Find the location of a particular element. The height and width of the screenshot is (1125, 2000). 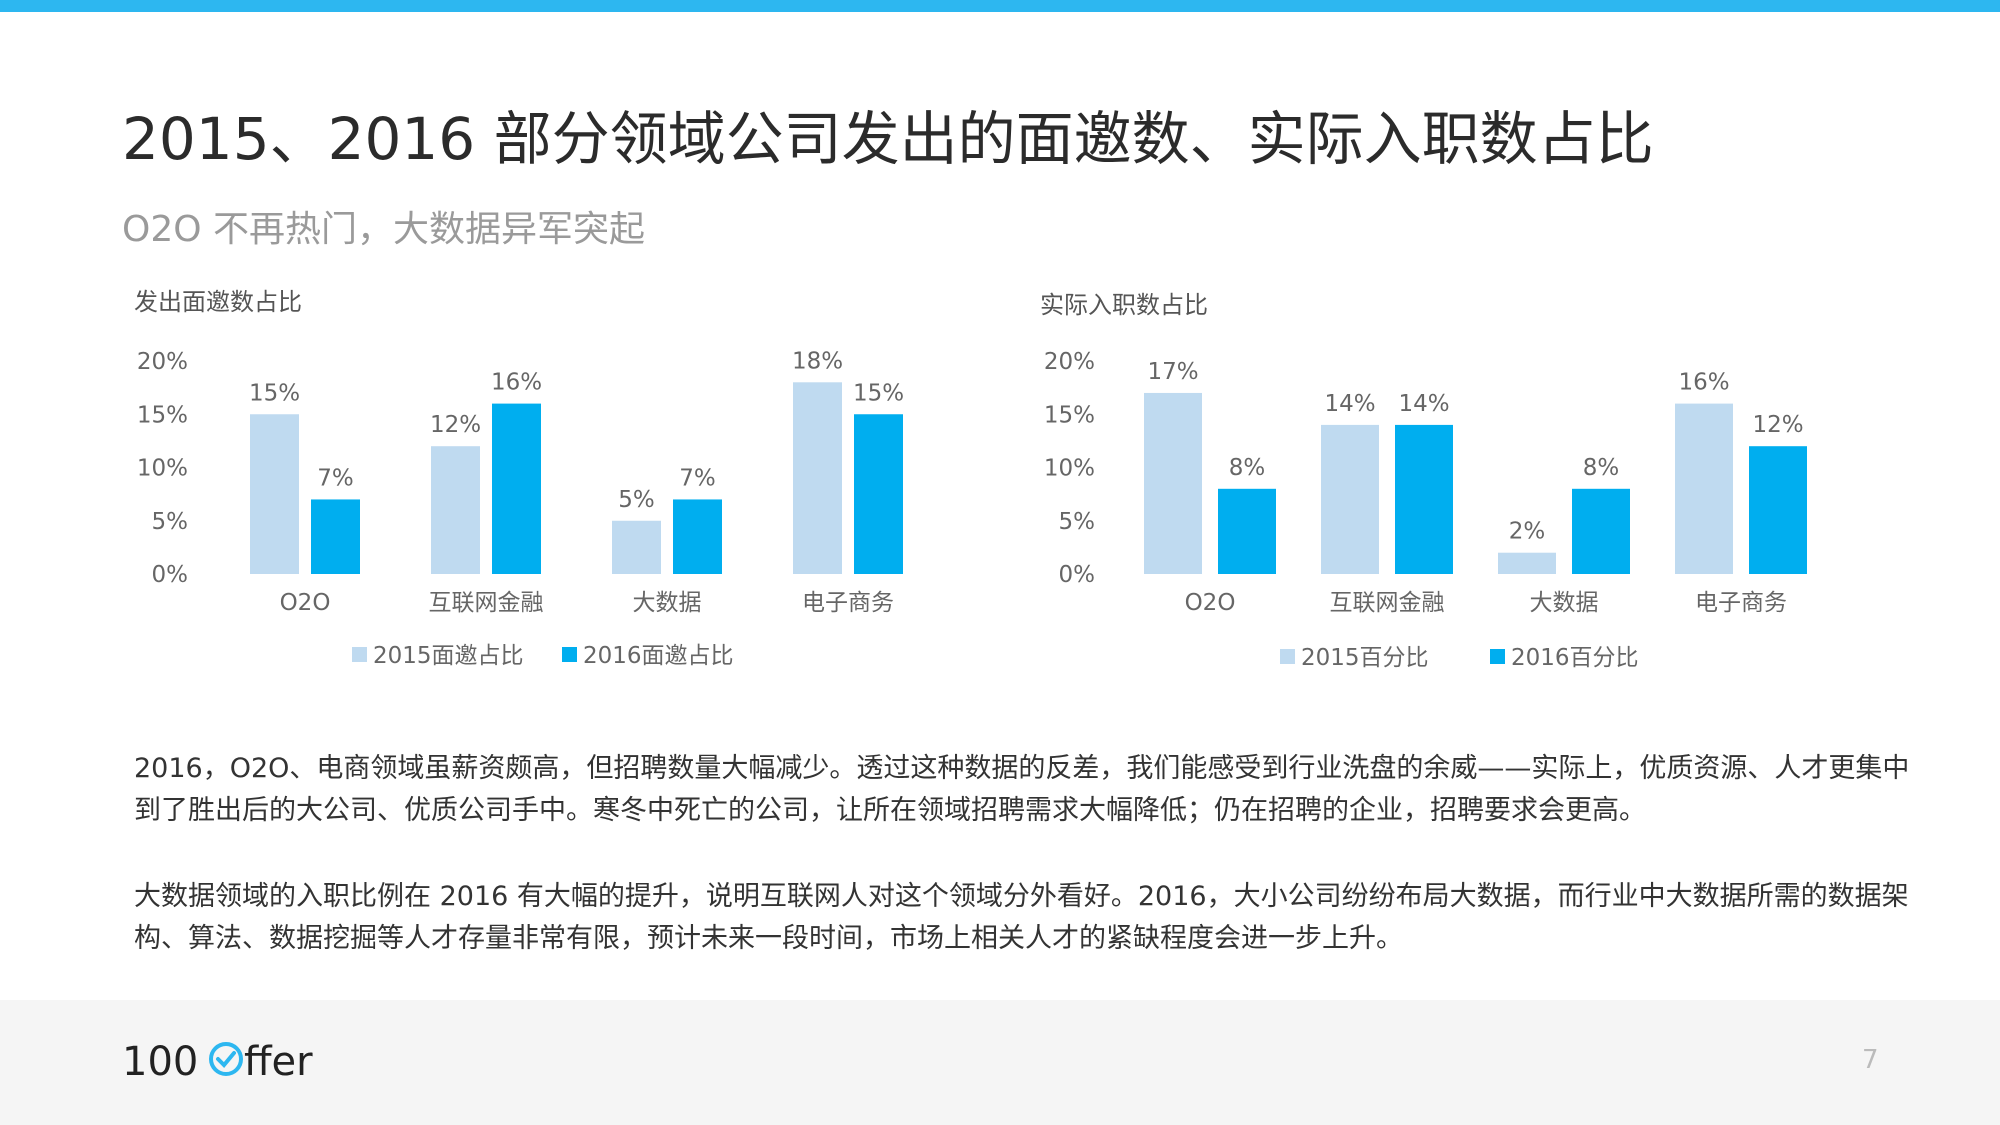

svg-text: 100 is located at coordinates (160, 1061).